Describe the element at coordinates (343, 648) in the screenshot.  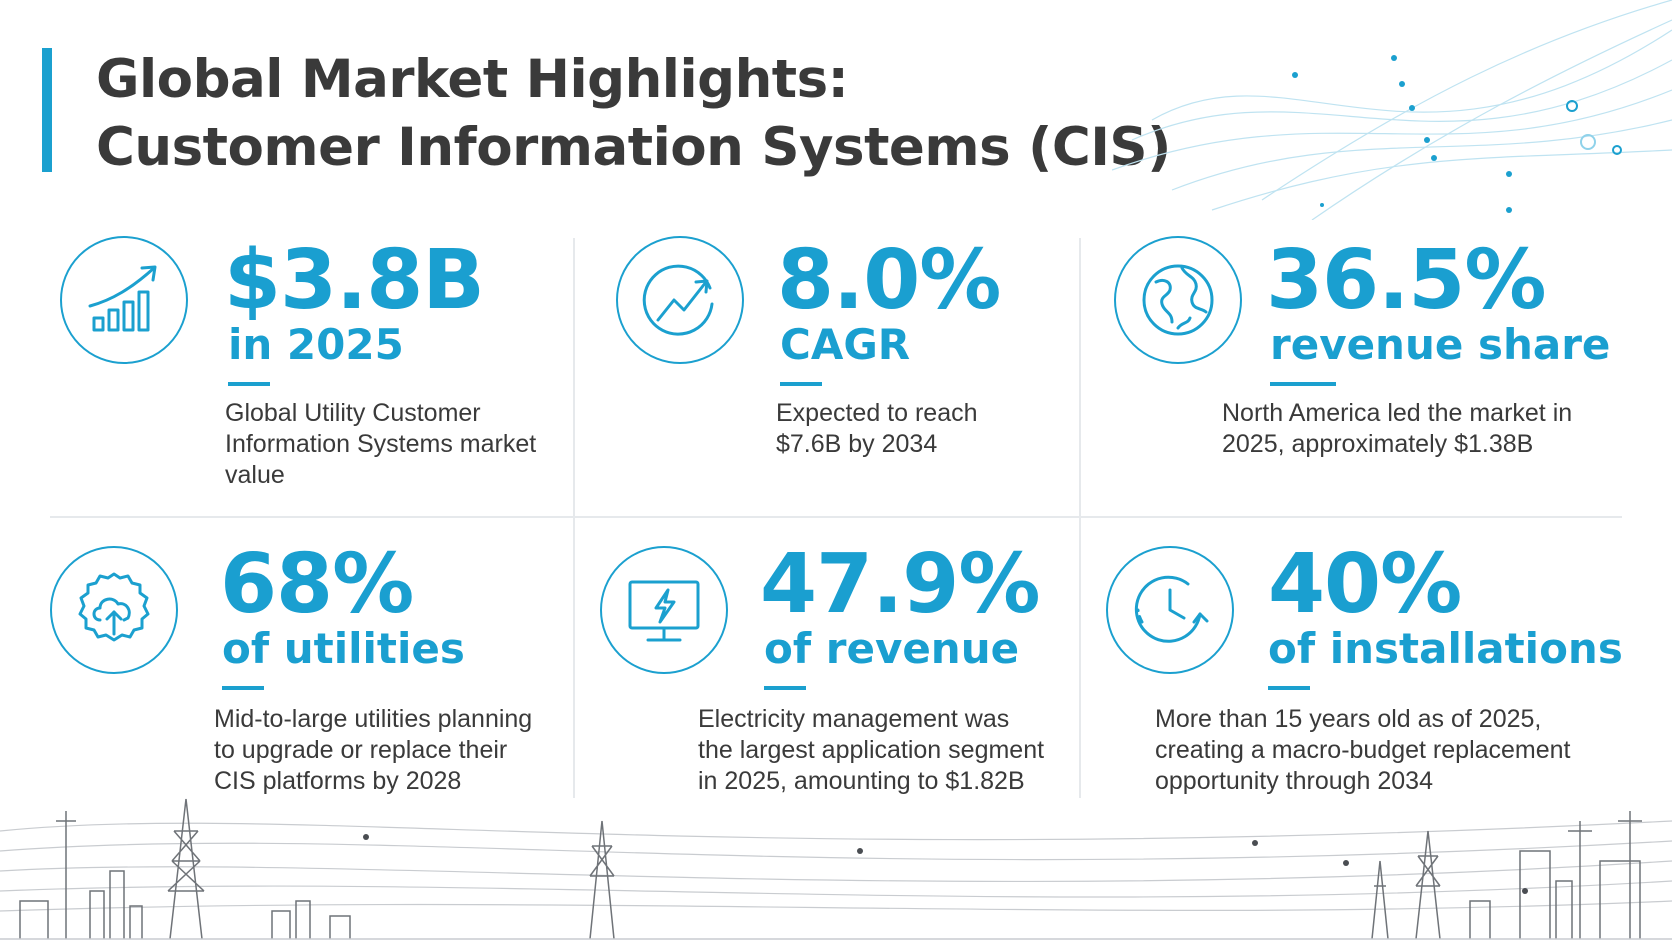
I see `stat-subtitle: of utilities` at that location.